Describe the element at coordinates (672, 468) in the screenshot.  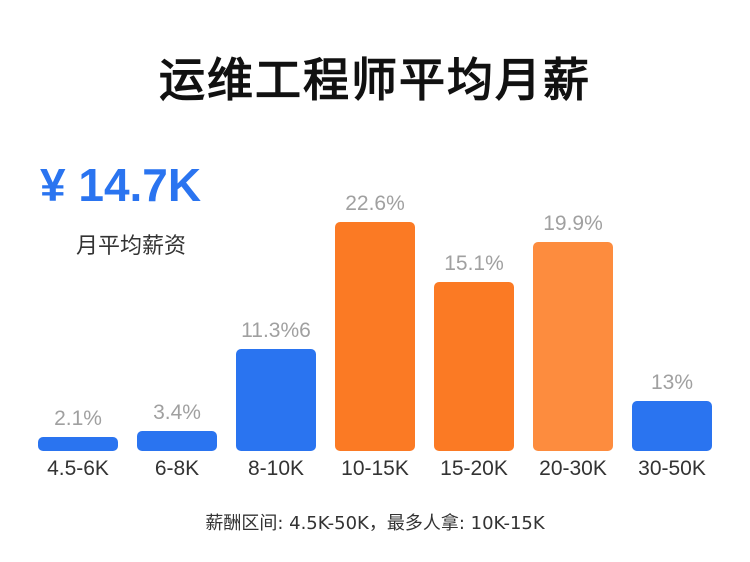
I see `category-label: 30-50K` at that location.